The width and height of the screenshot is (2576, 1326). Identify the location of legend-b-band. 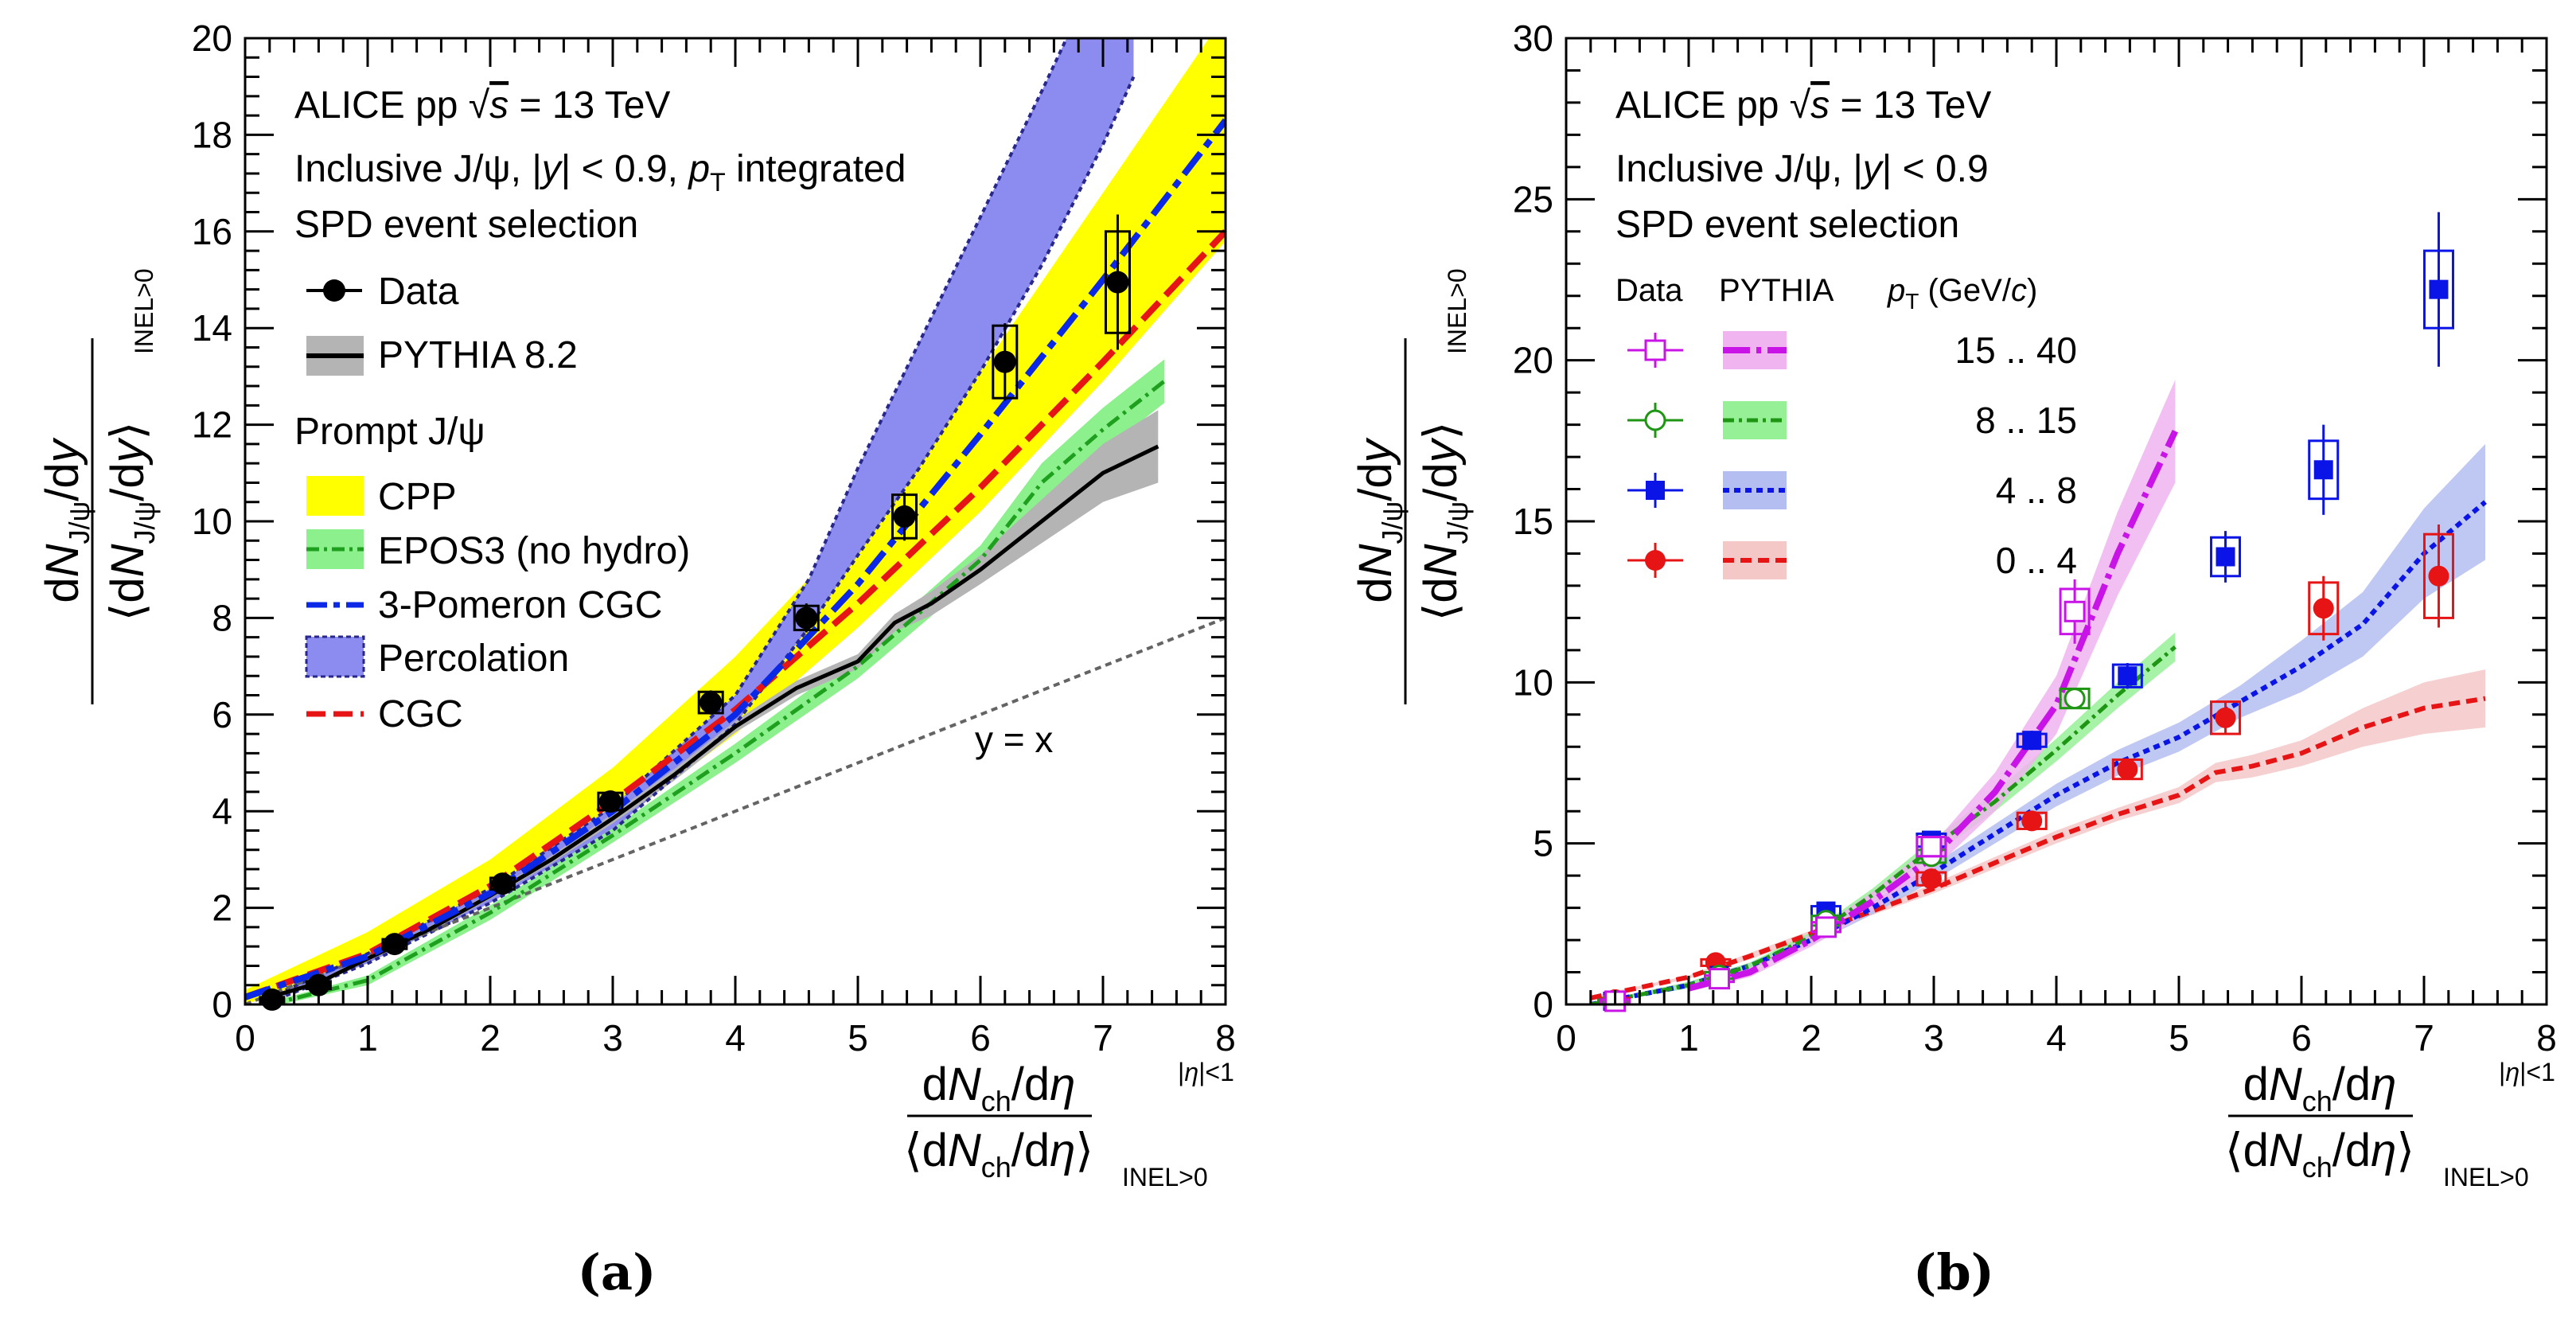
(1755, 490).